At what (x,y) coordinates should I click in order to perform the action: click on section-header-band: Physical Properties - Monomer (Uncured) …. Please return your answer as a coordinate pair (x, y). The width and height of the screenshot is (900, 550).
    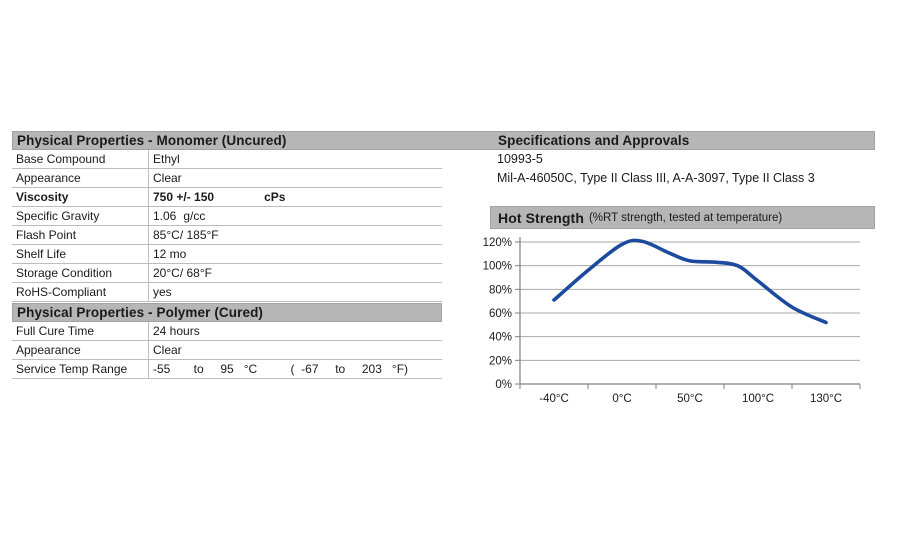
    Looking at the image, I should click on (443, 140).